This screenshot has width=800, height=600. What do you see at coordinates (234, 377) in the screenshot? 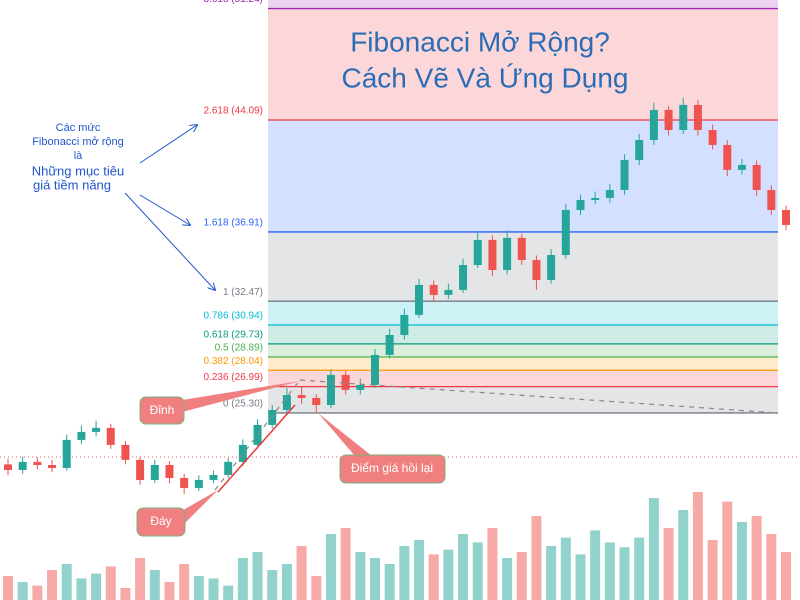
I see `fib-label: 0.236 (26.99)` at bounding box center [234, 377].